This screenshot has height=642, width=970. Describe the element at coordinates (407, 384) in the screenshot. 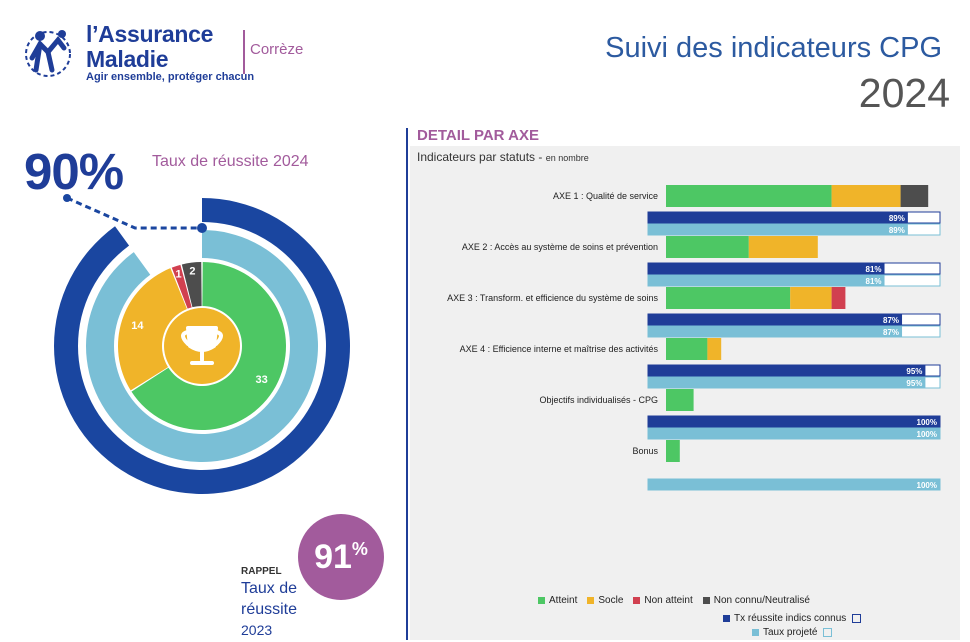

I see `panel-divider` at that location.